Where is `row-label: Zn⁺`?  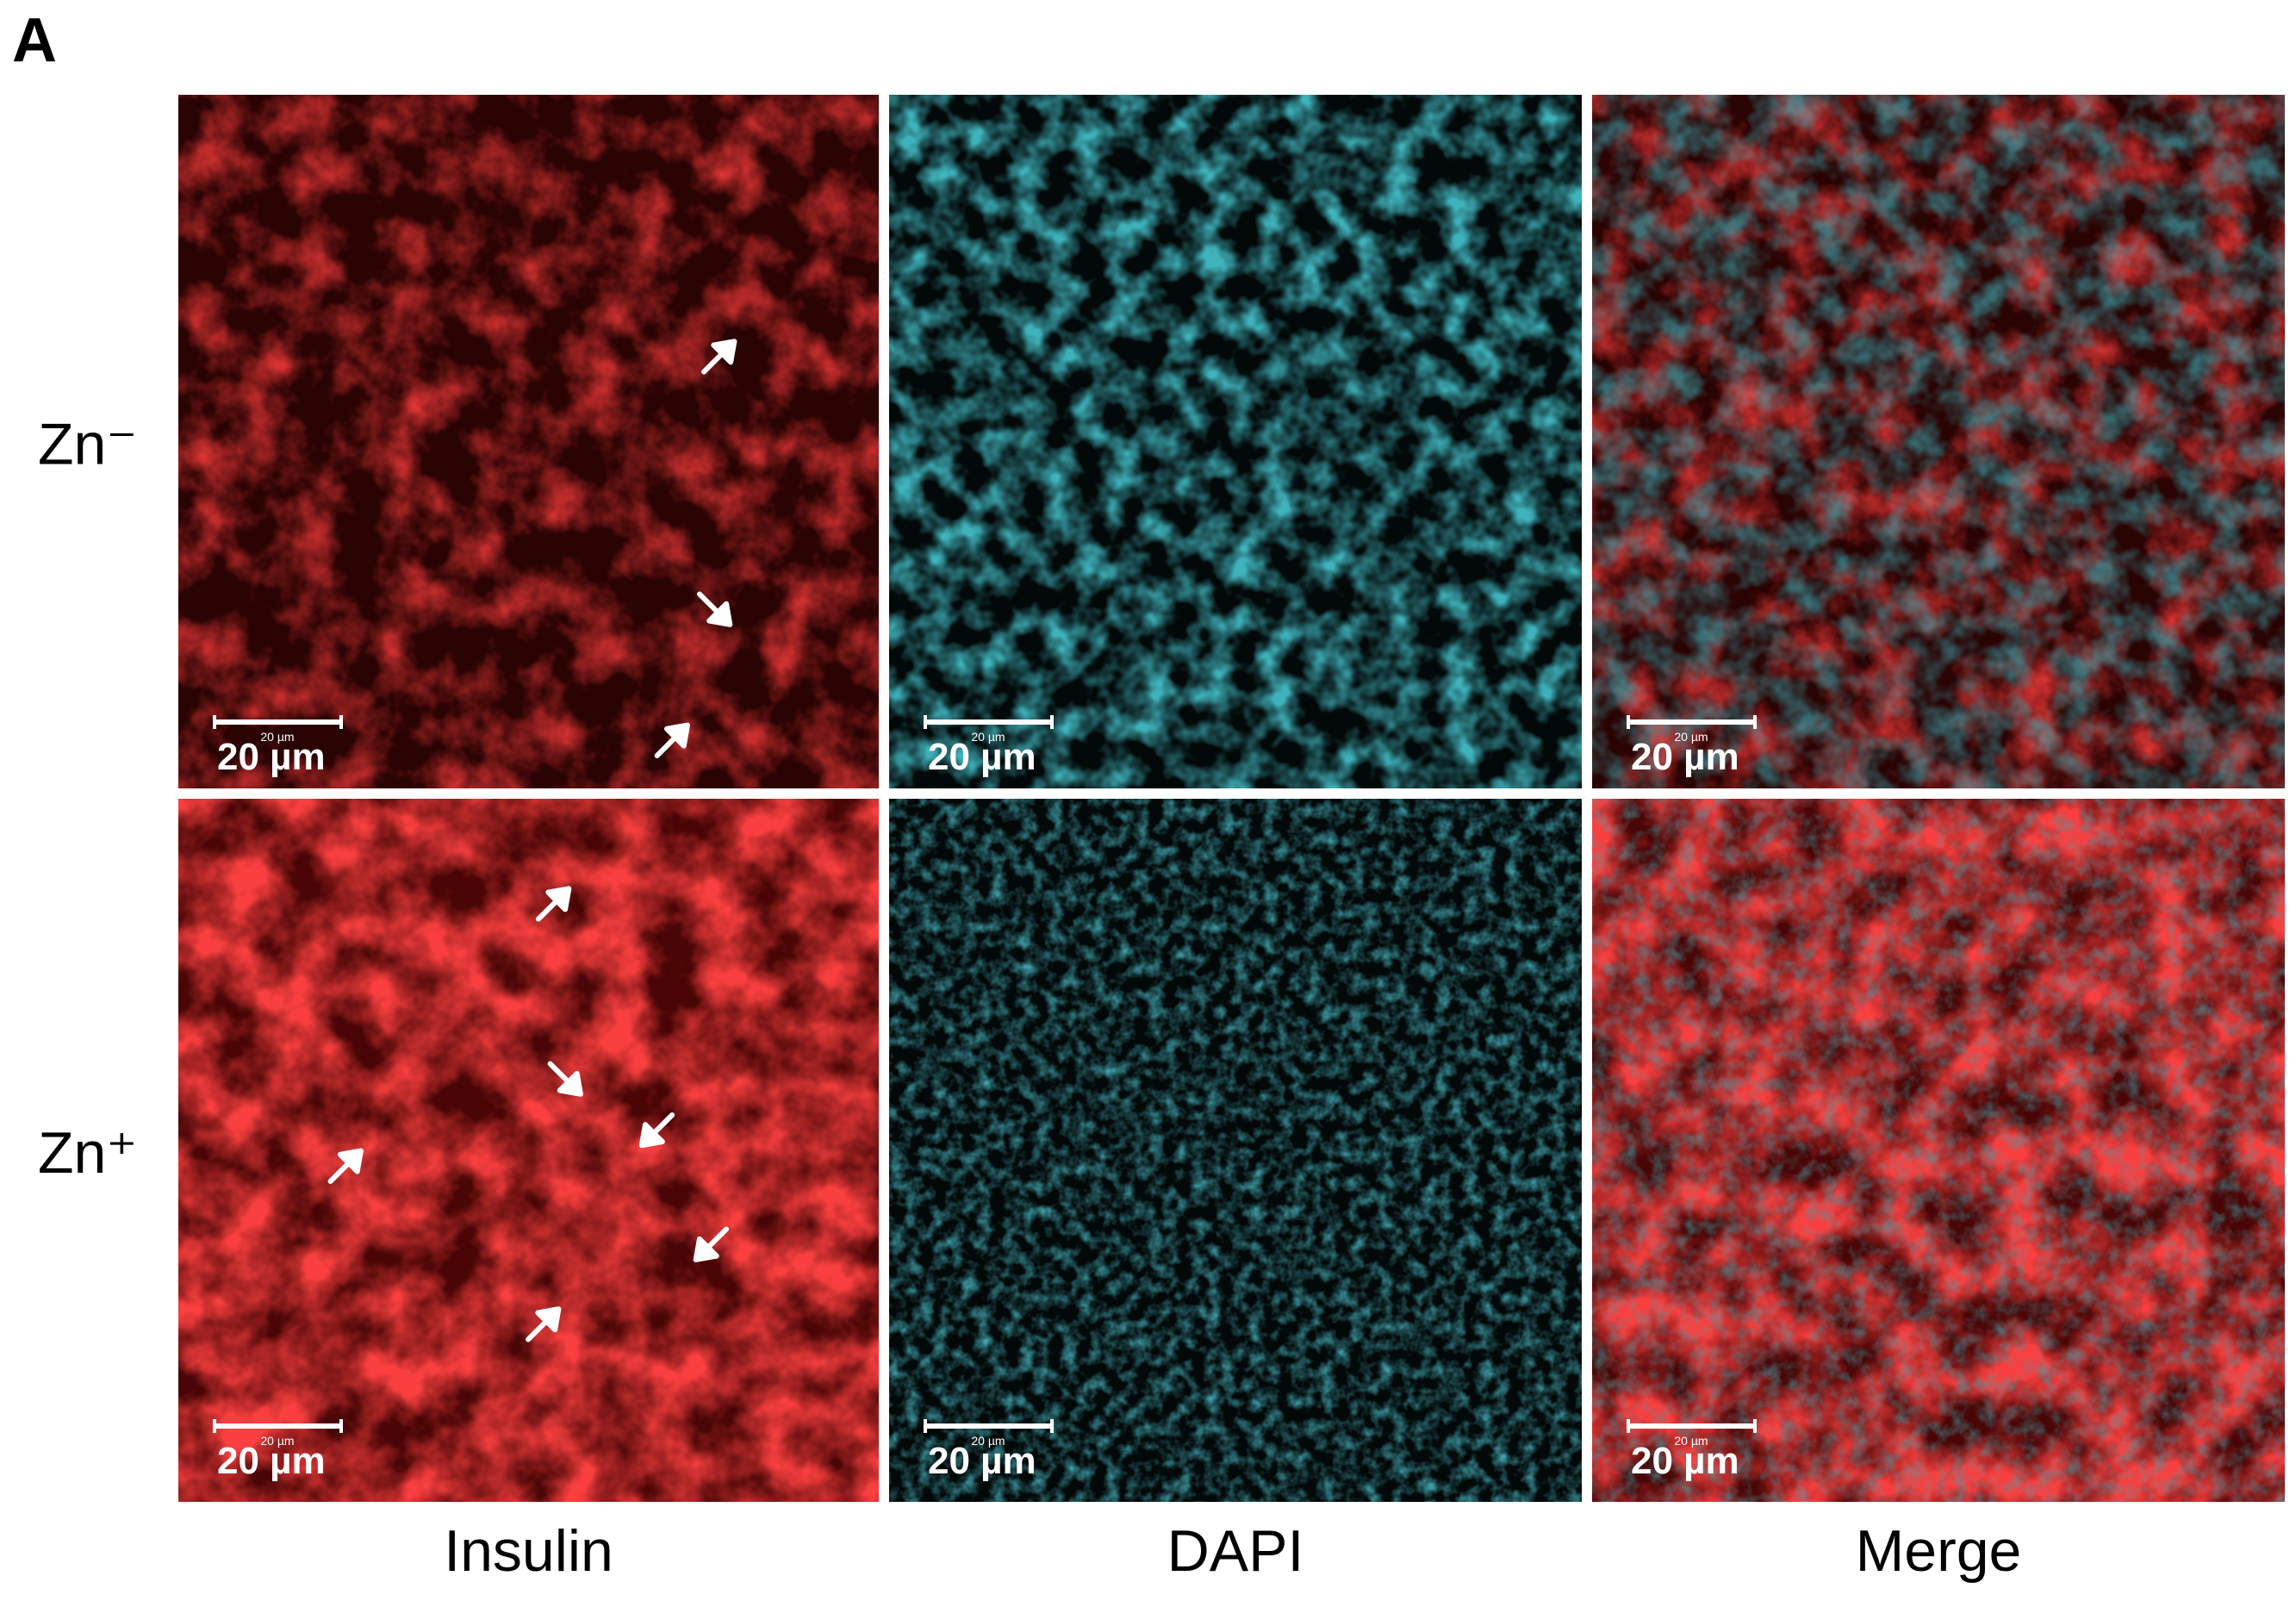 row-label: Zn⁺ is located at coordinates (88, 1153).